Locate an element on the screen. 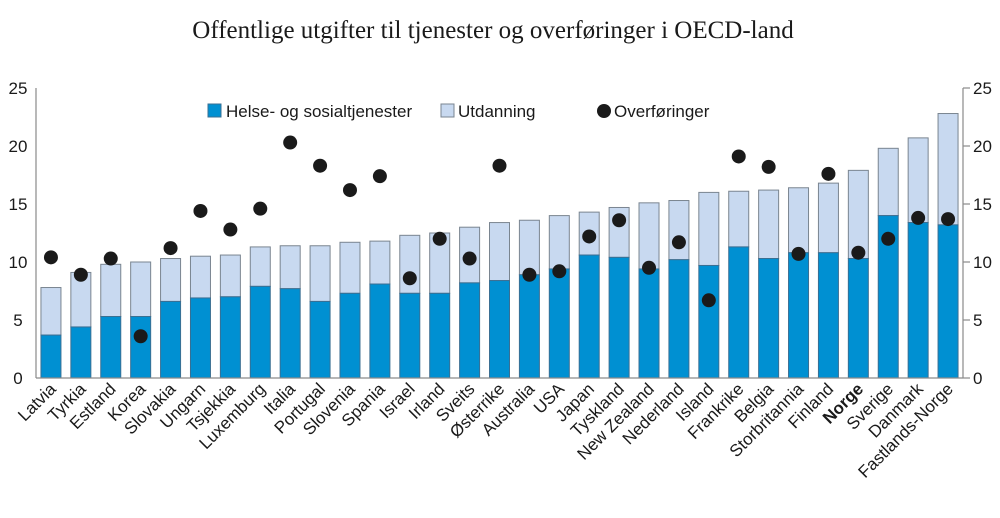 The image size is (1000, 518). y-tick-label-right: 5 is located at coordinates (977, 320).